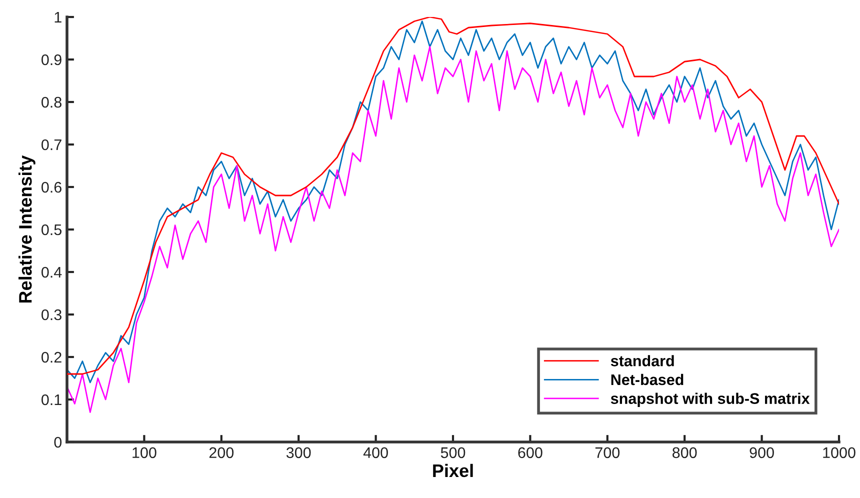 This screenshot has height=498, width=860. Describe the element at coordinates (27, 229) in the screenshot. I see `y-axis-title: Relative Intensity` at that location.